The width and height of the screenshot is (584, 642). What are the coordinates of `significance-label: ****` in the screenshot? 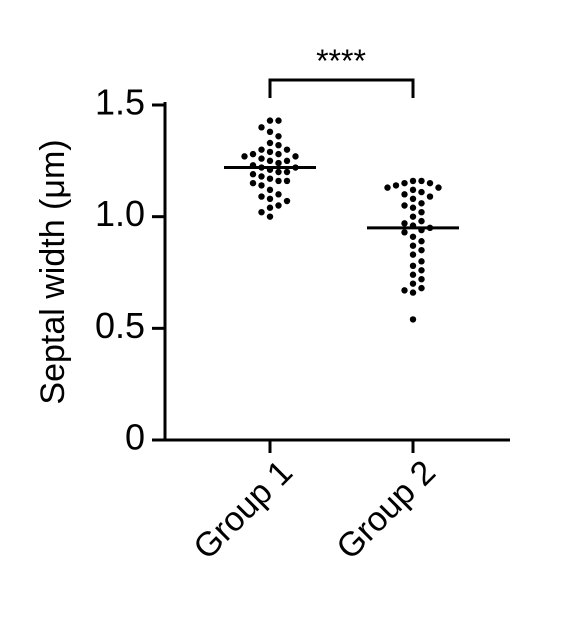 It's located at (341, 61).